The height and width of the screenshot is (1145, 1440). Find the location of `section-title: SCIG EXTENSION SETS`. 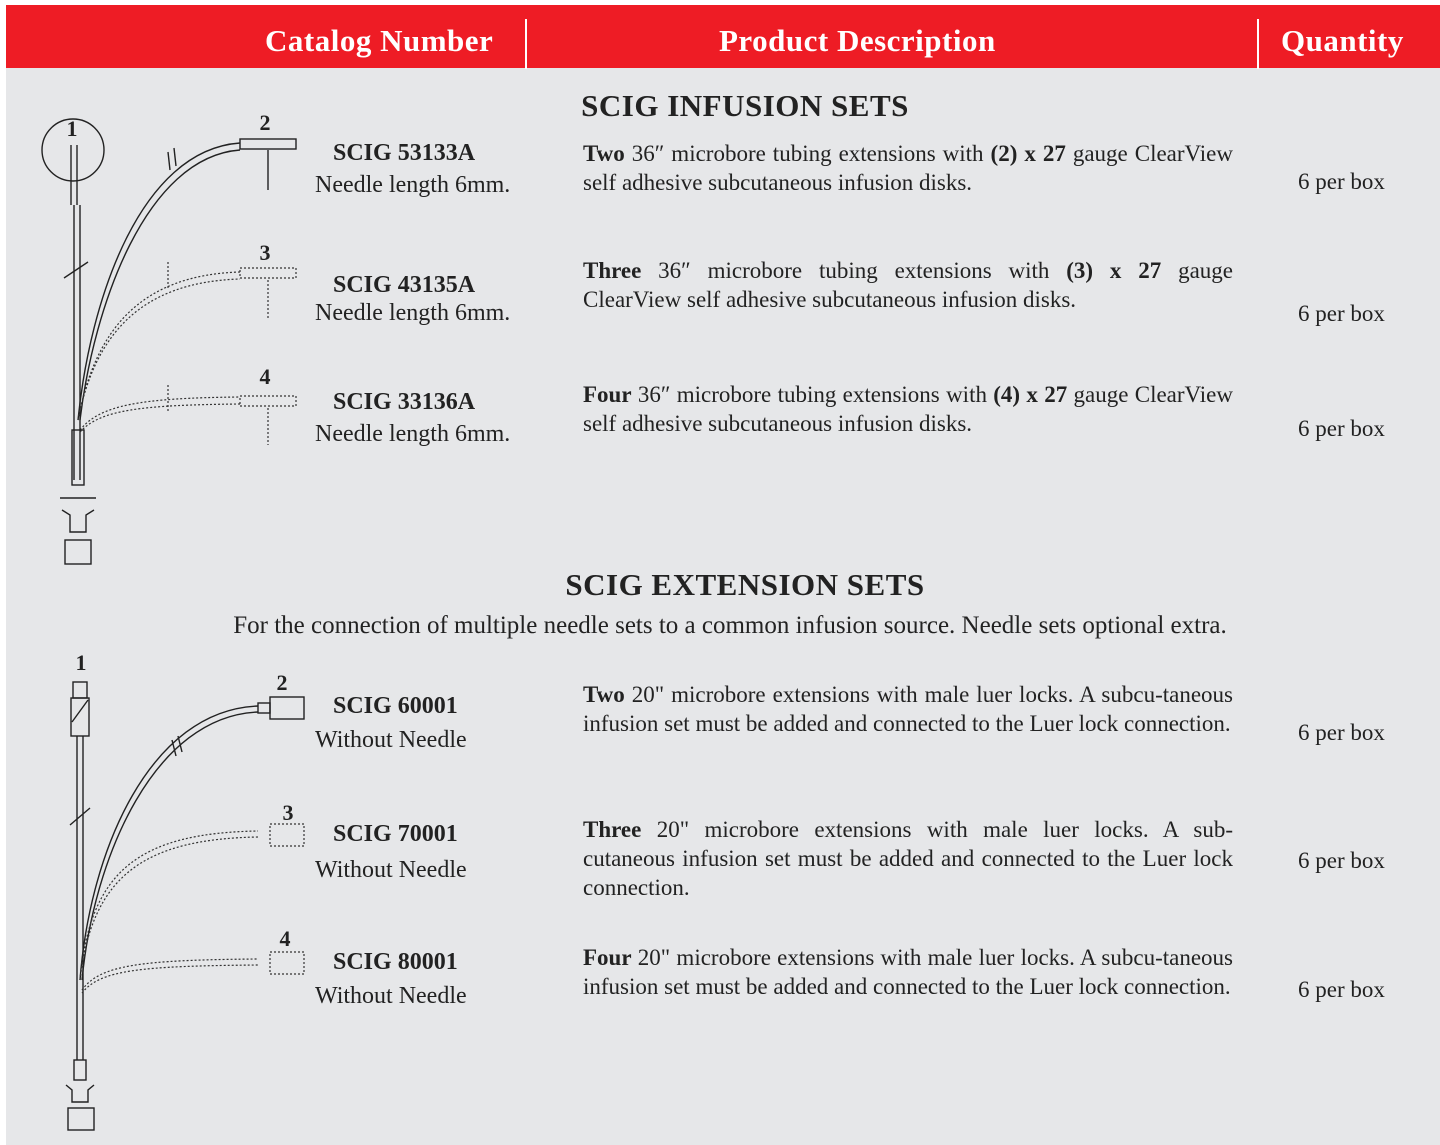

section-title: SCIG EXTENSION SETS is located at coordinates (745, 584).